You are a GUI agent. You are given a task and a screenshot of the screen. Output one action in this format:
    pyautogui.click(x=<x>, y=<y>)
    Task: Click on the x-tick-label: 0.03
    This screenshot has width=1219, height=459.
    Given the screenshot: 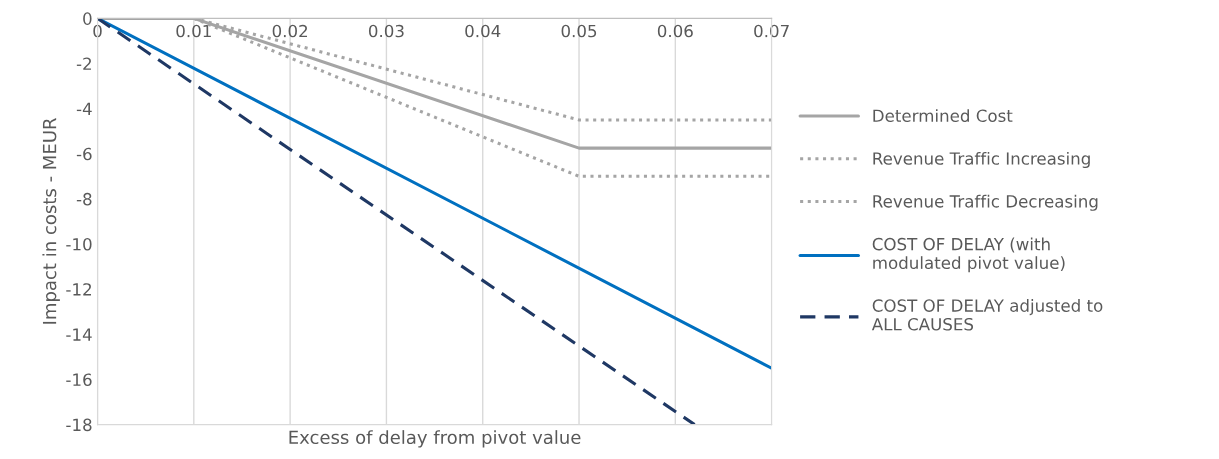 What is the action you would take?
    pyautogui.click(x=386, y=31)
    